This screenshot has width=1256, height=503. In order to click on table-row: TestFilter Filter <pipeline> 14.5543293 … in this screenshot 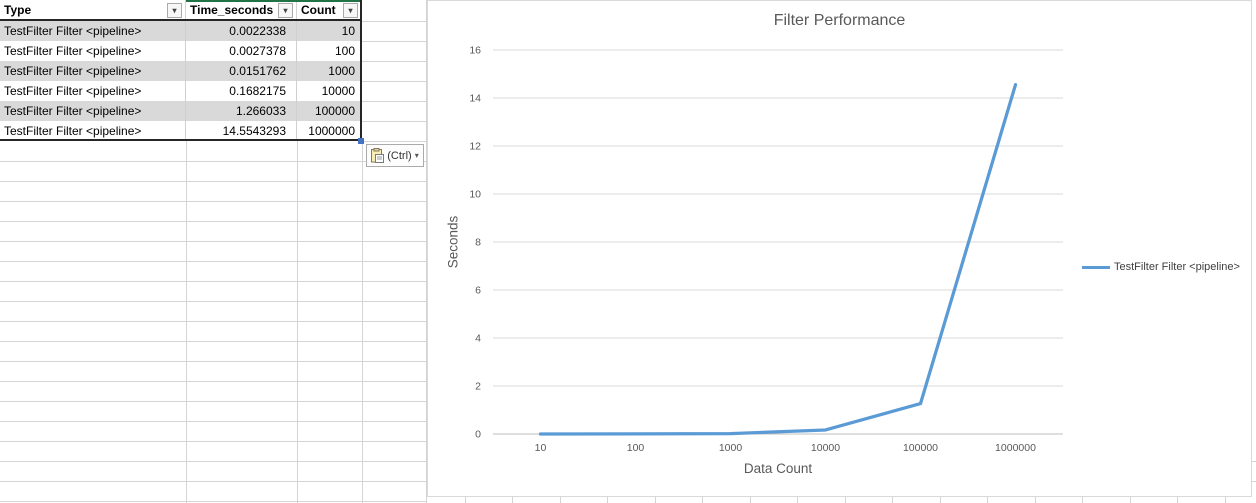, I will do `click(181, 131)`.